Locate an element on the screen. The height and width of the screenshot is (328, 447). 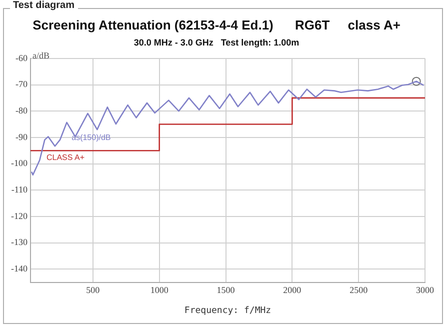
y-axis-title: a/dB is located at coordinates (41, 55).